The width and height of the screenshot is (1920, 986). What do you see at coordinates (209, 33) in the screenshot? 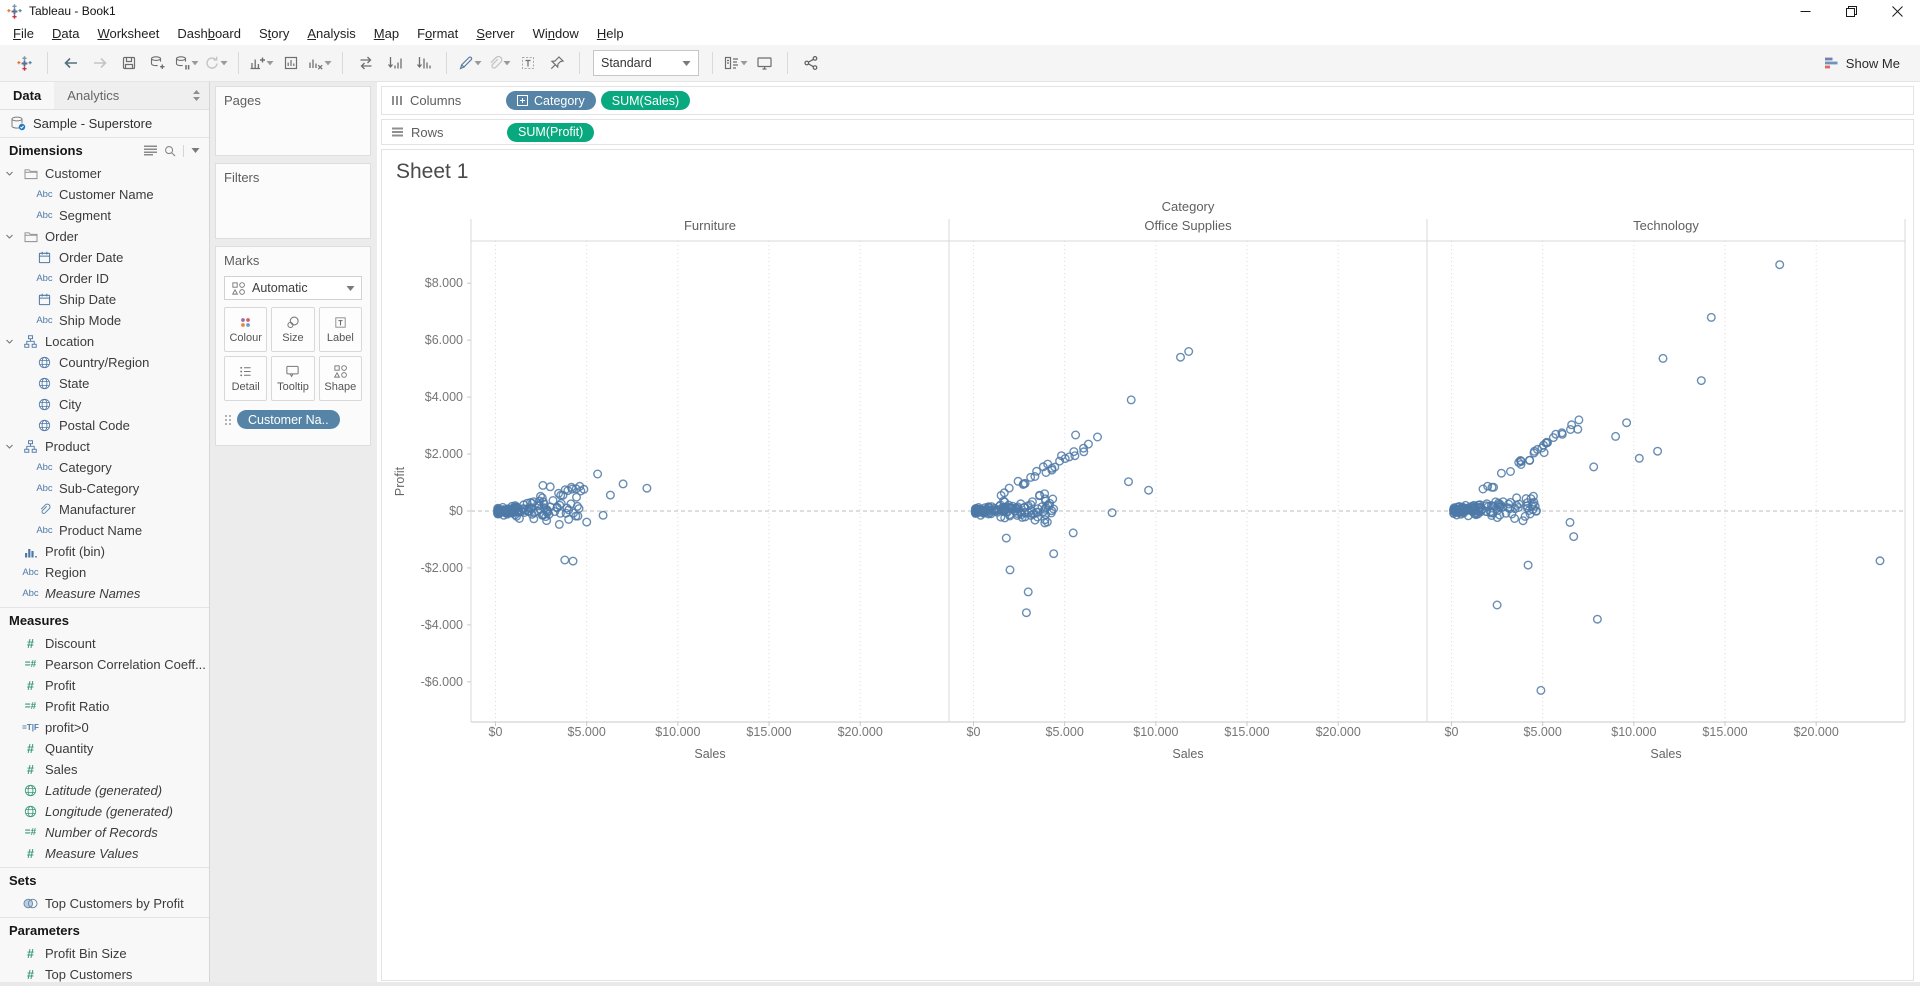
I see `menu-dashboard: Dashboard` at bounding box center [209, 33].